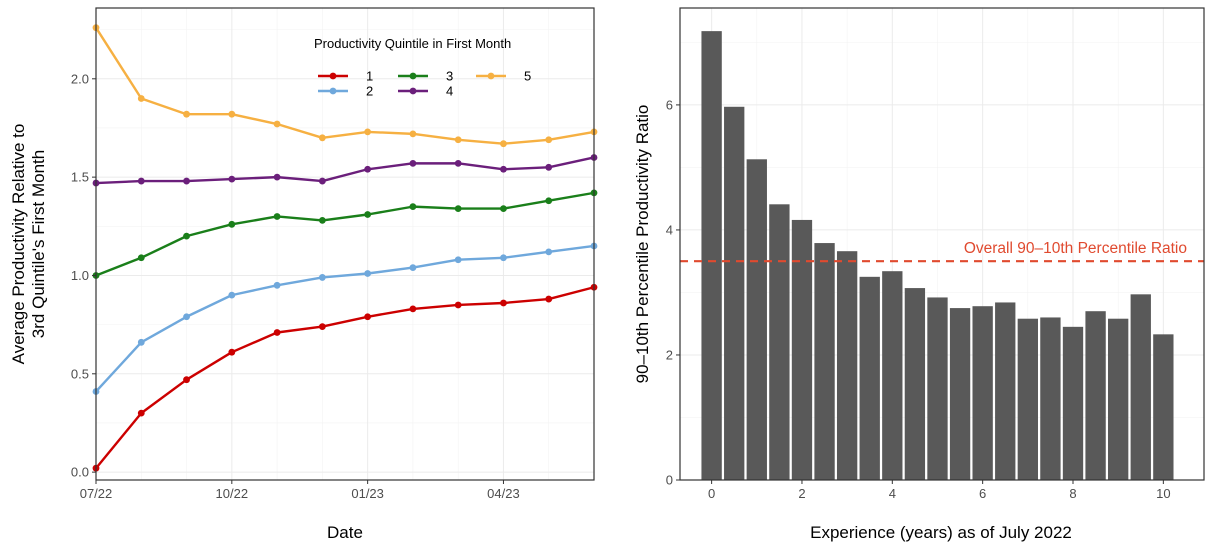 Image resolution: width=1214 pixels, height=551 pixels. I want to click on y-tick-label: 1.0, so click(80, 275).